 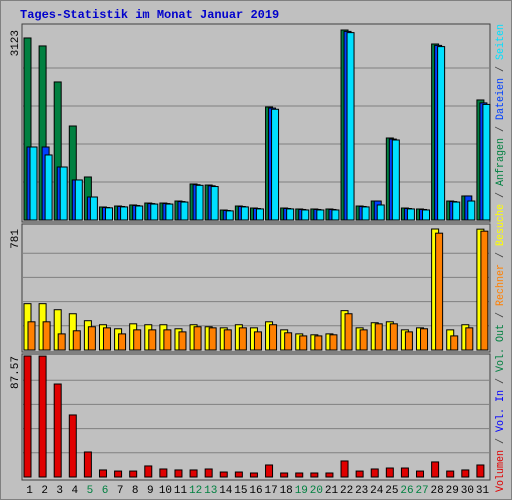 What do you see at coordinates (90, 491) in the screenshot?
I see `x-tick-label: 5` at bounding box center [90, 491].